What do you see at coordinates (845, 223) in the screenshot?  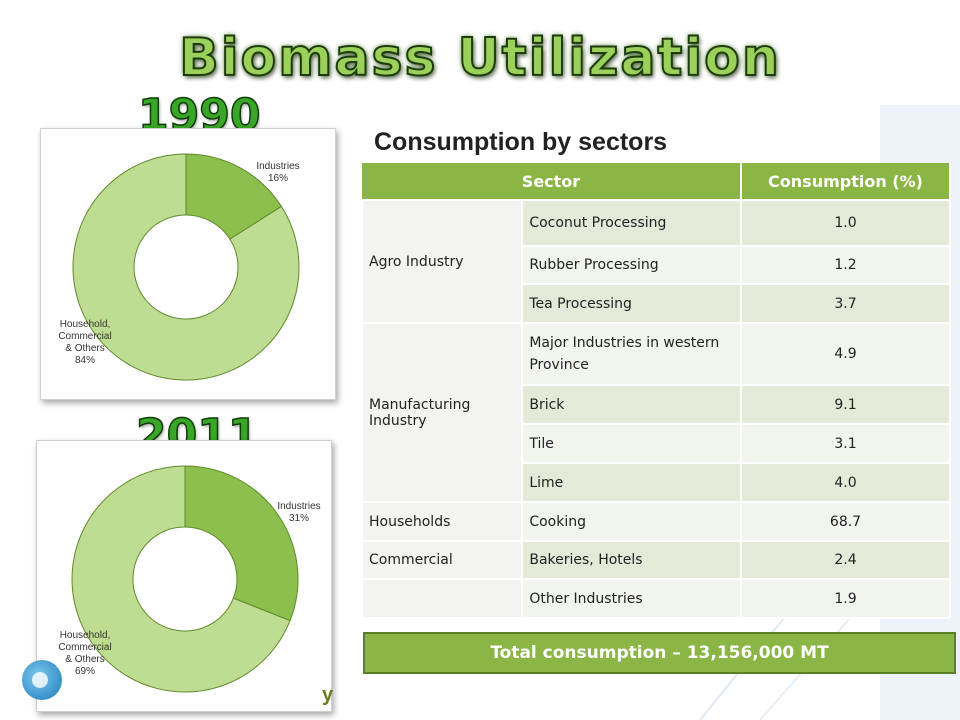 I see `consumption-cell: 1.0` at bounding box center [845, 223].